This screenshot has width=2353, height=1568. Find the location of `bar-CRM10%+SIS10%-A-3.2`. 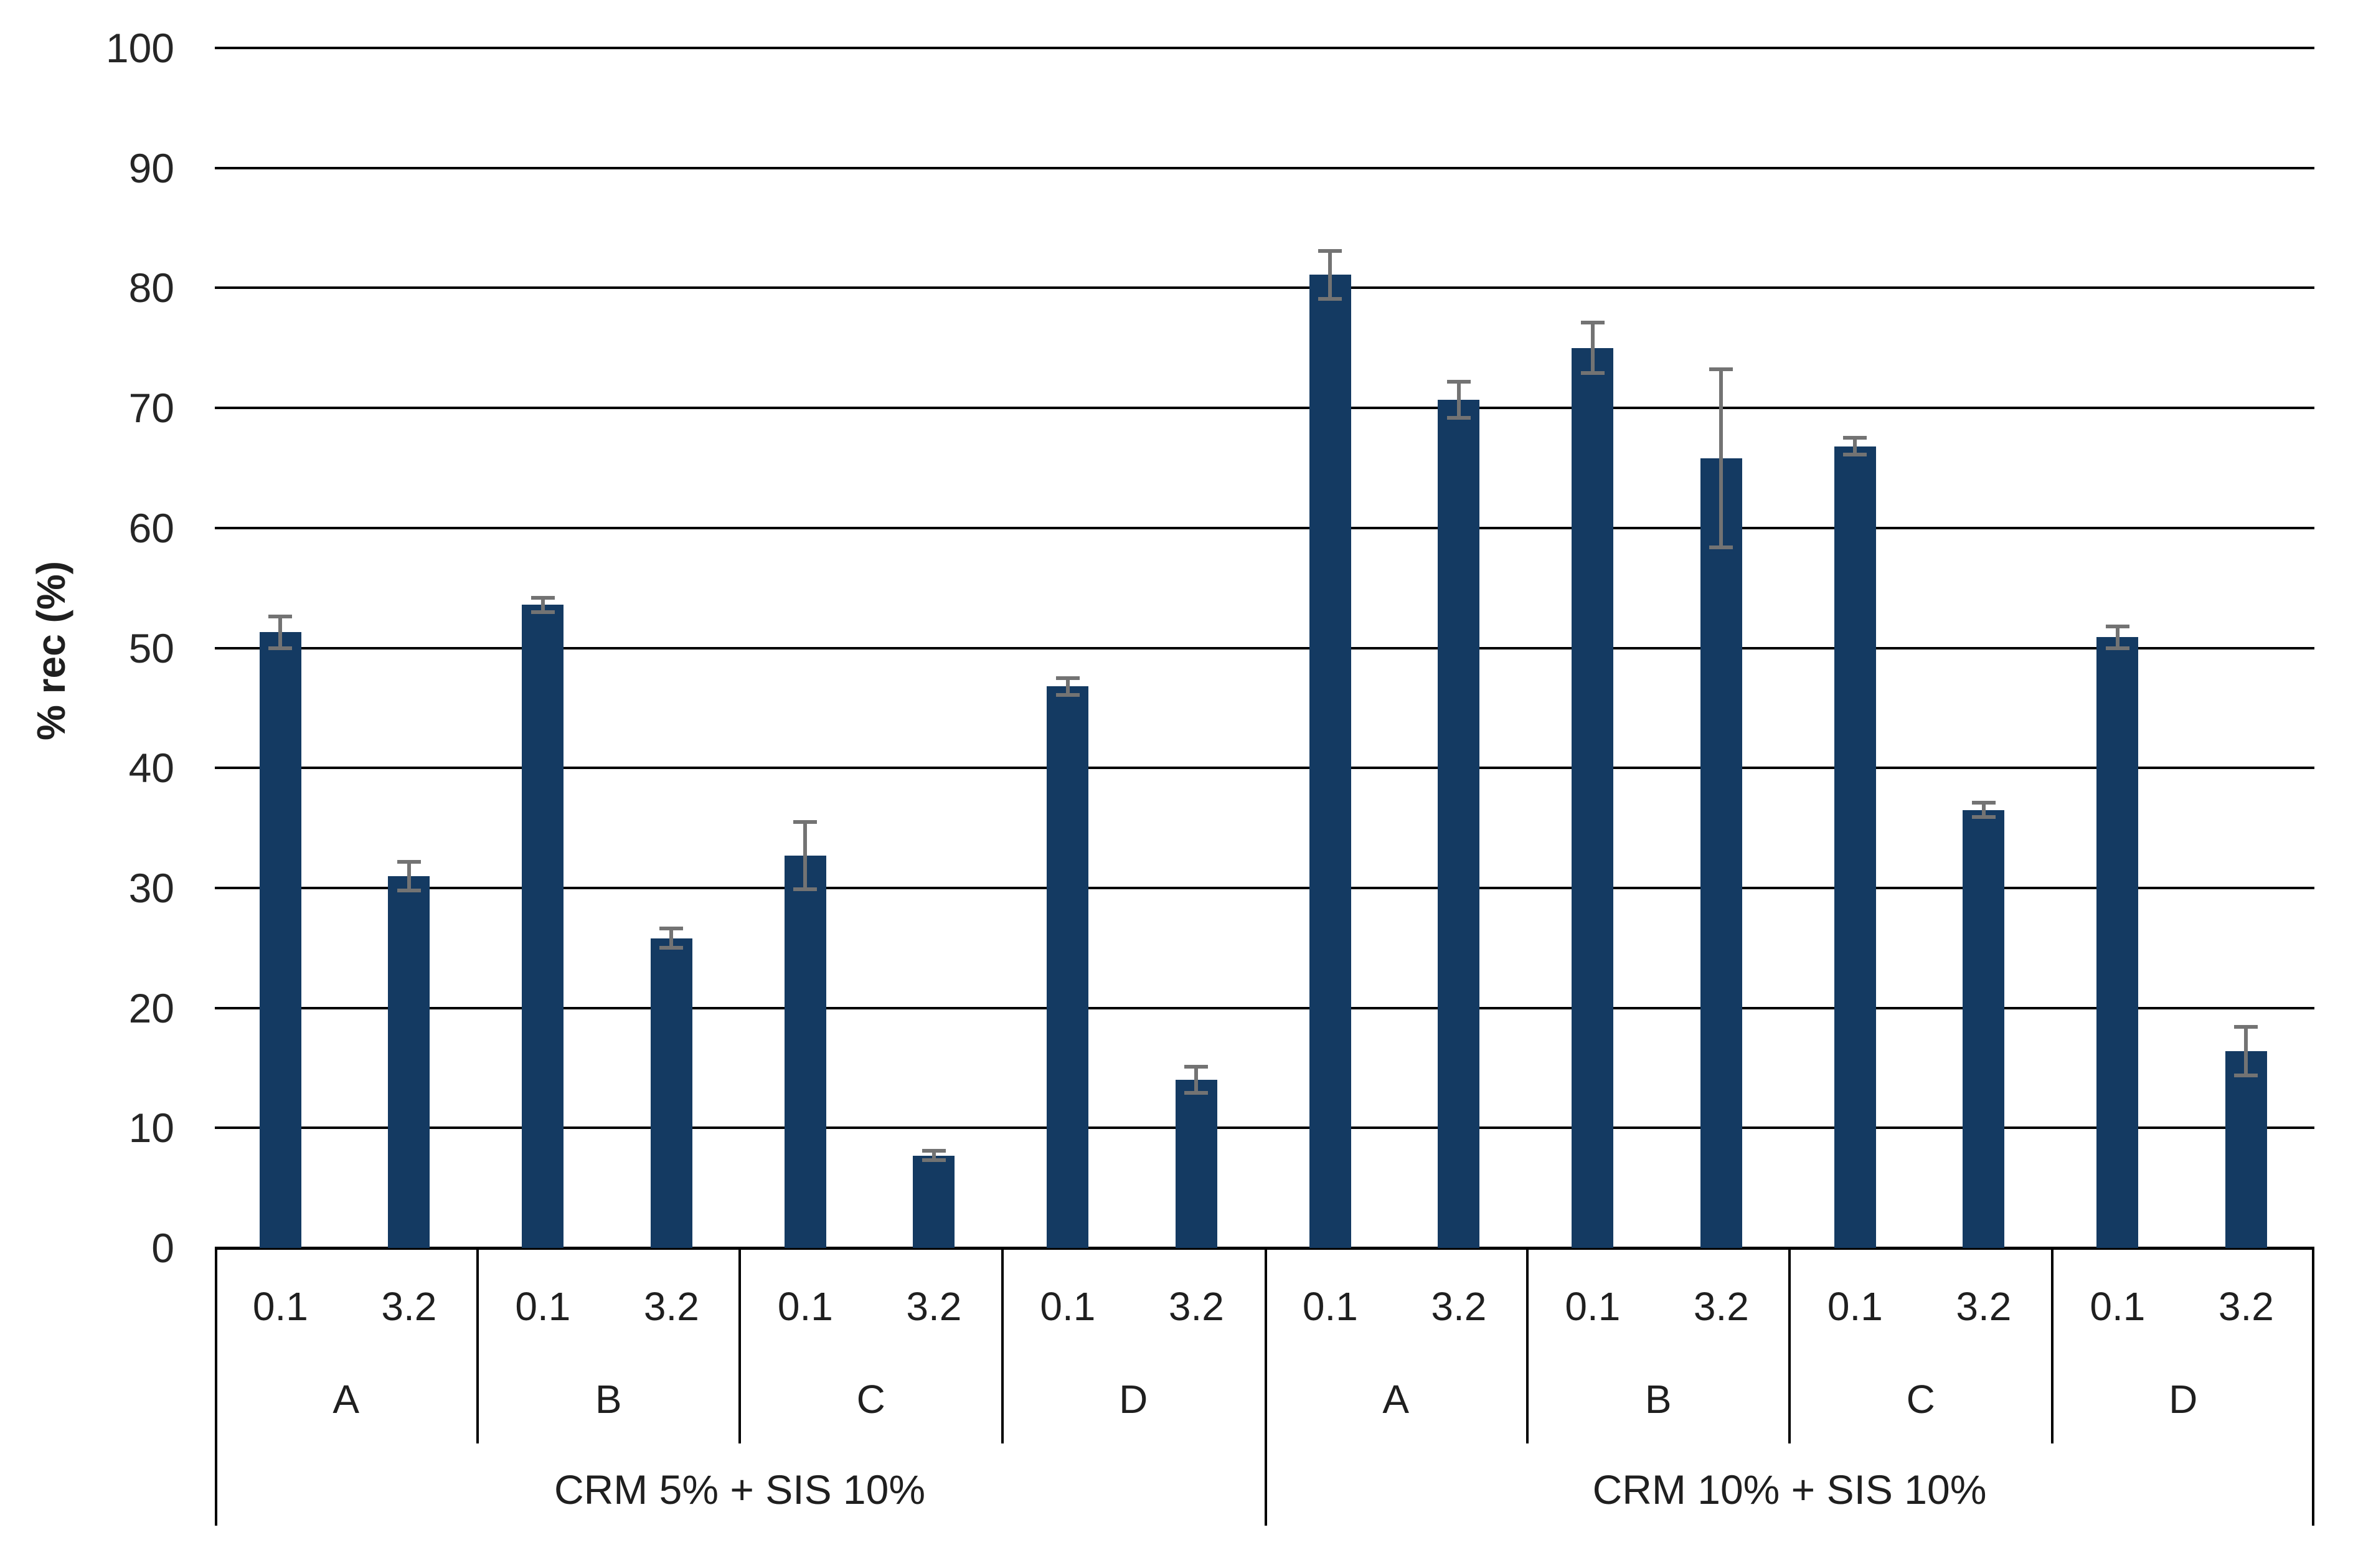

bar-CRM10%+SIS10%-A-3.2 is located at coordinates (1459, 823).